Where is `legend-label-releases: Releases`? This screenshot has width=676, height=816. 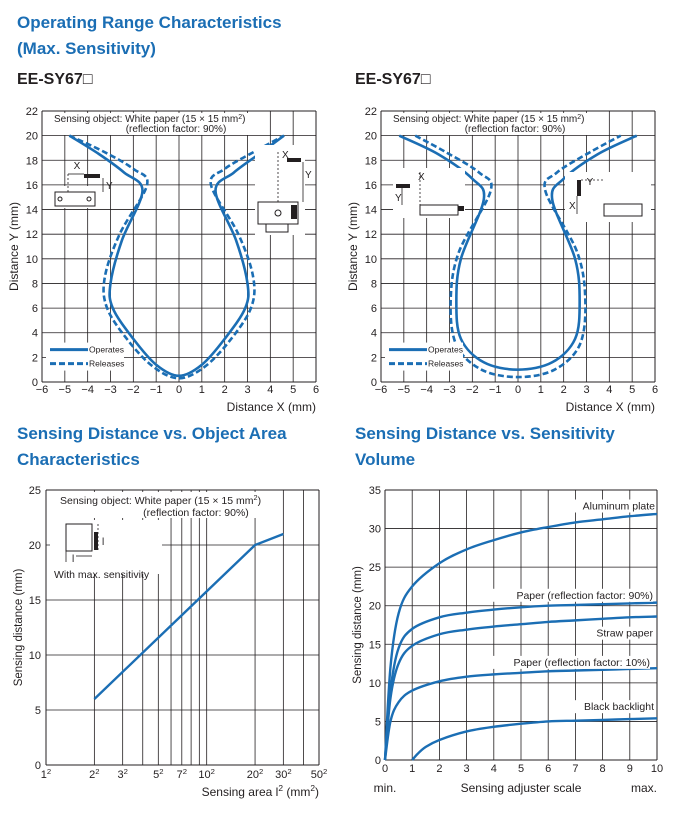 legend-label-releases: Releases is located at coordinates (106, 364).